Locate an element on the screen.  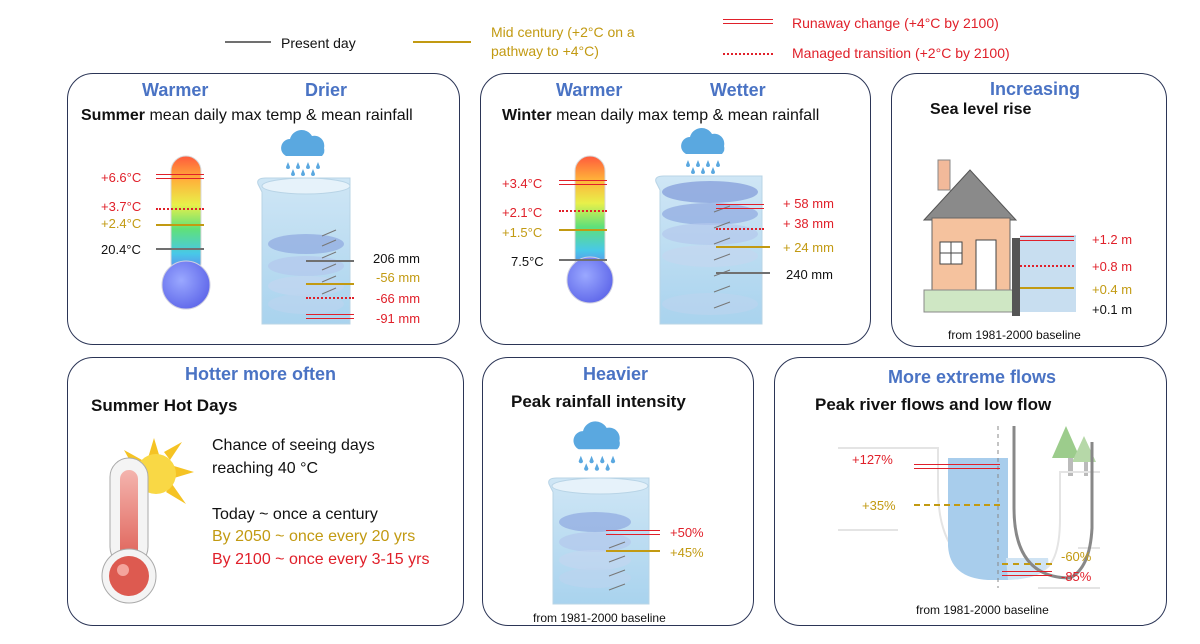
winter-raincloud-icon is located at coordinates (703, 151).